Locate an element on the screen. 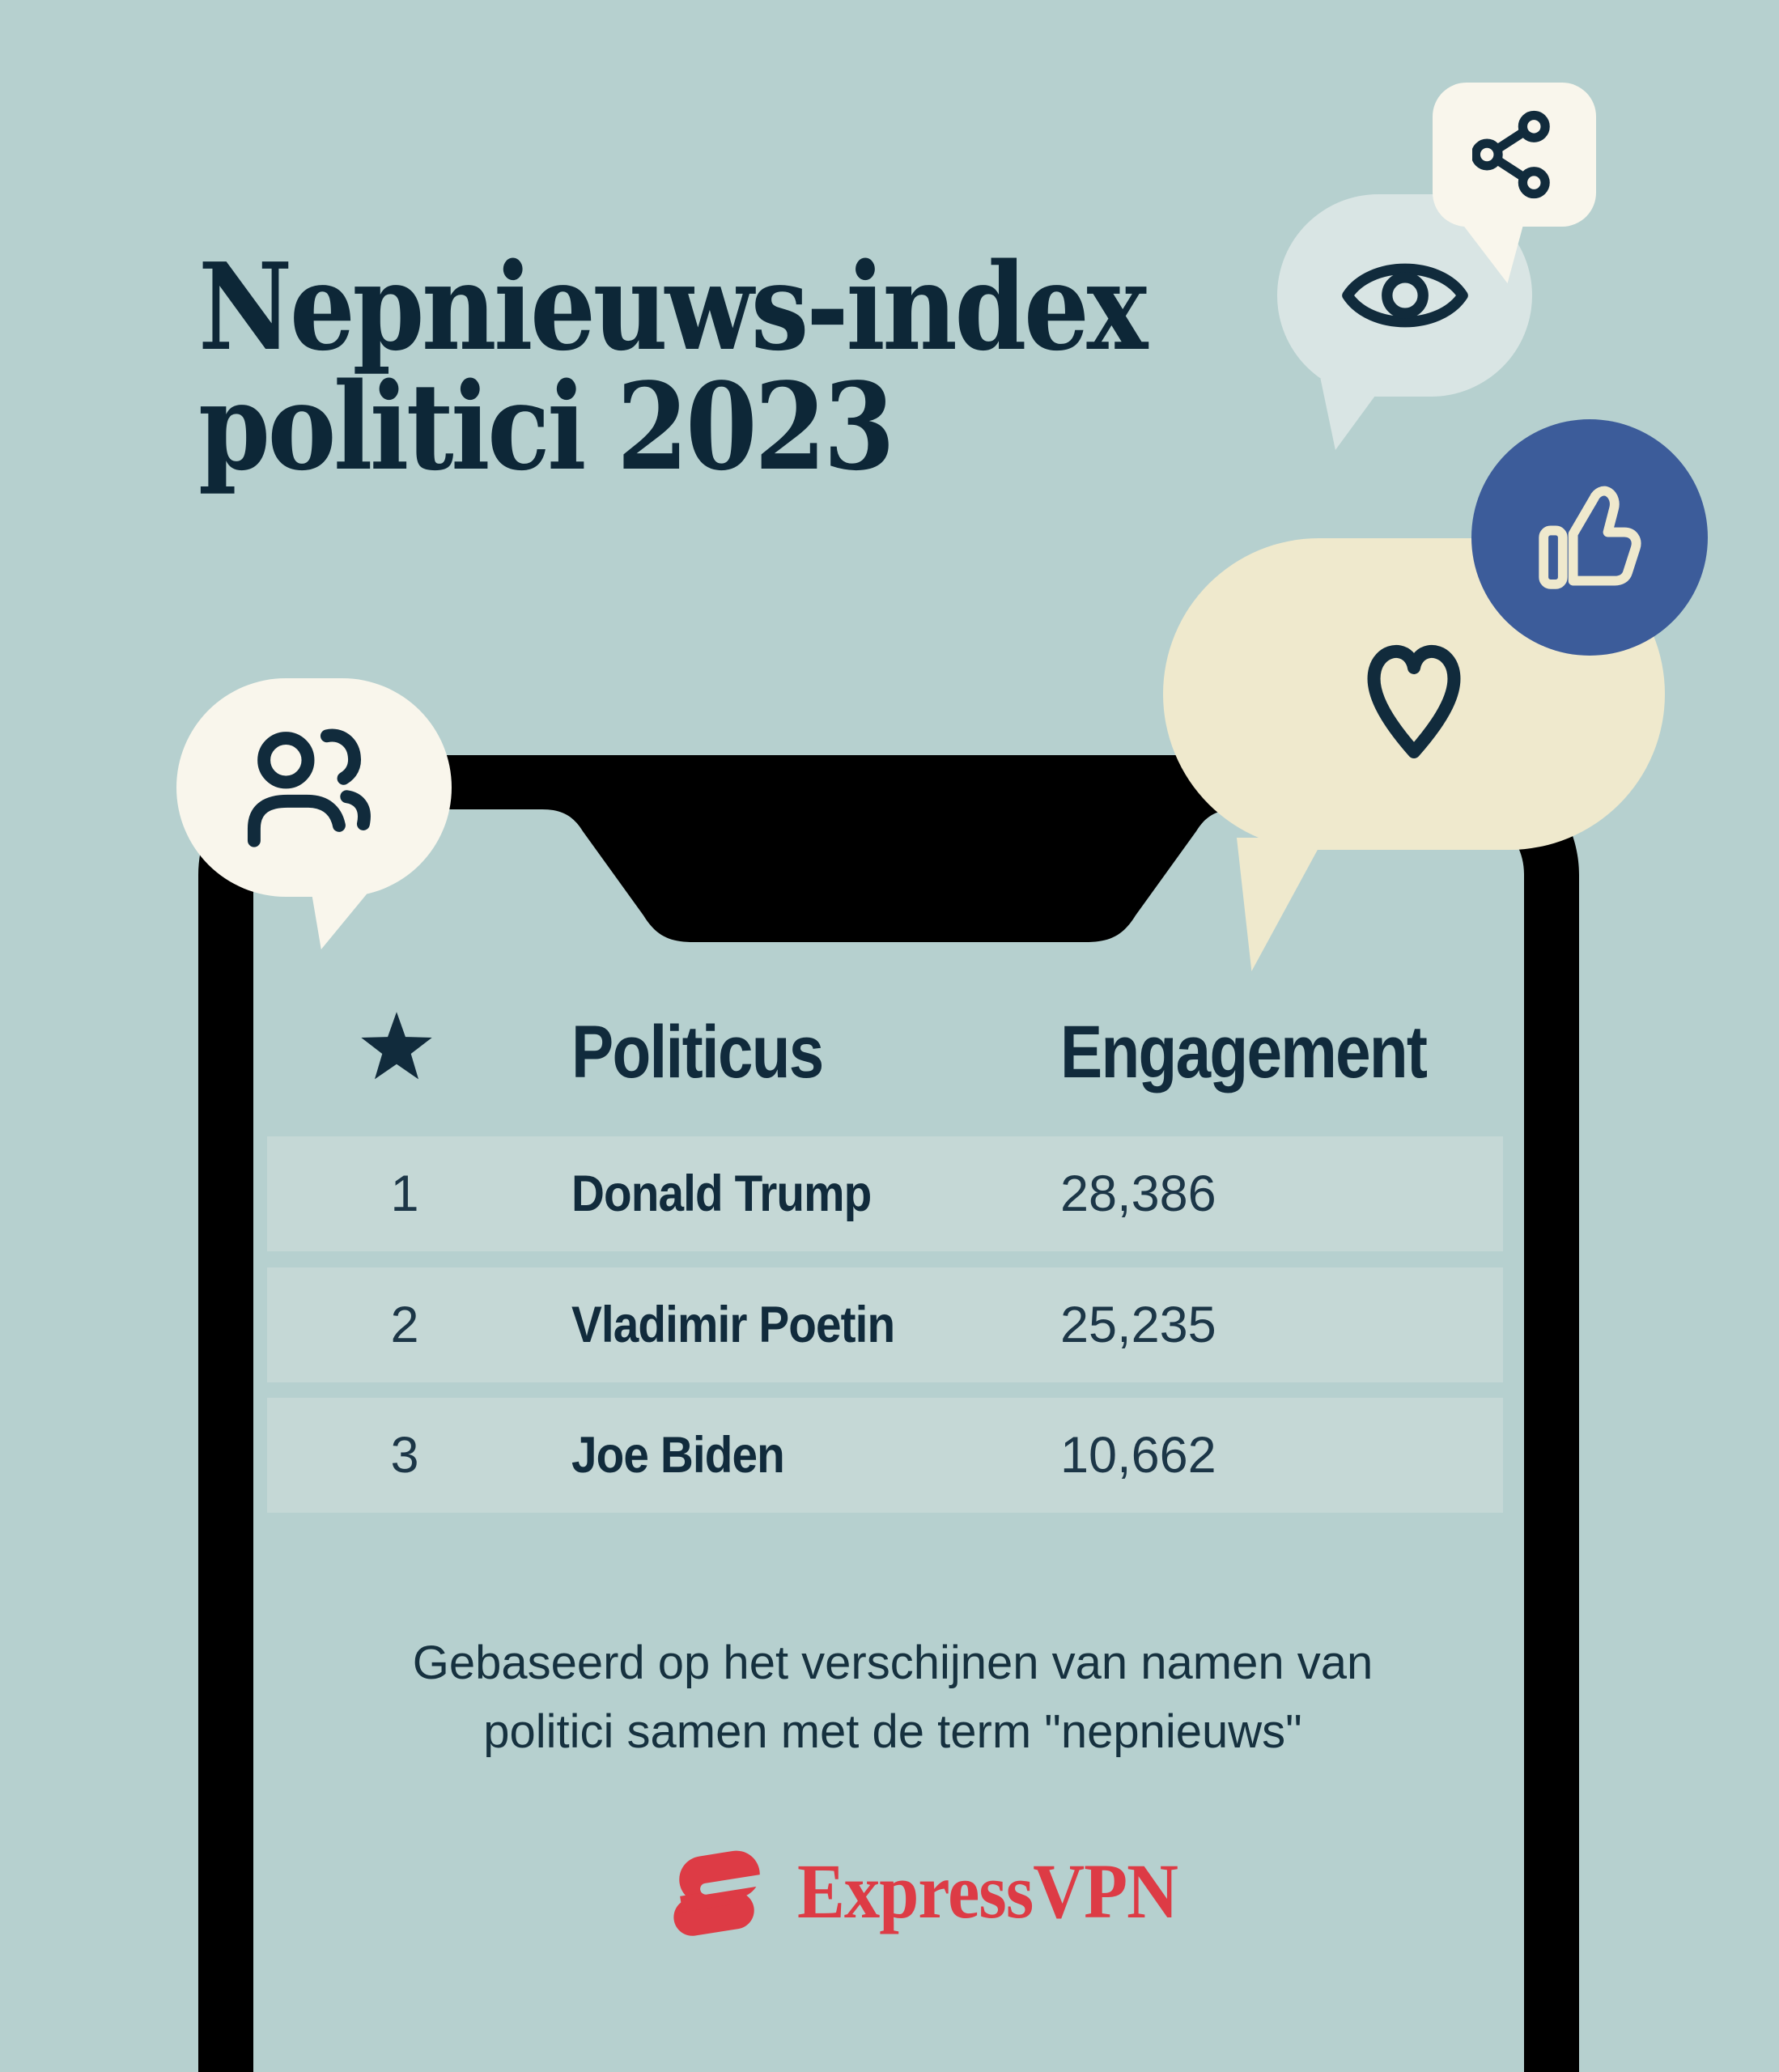 The image size is (1779, 2072). people-icon is located at coordinates (309, 787).